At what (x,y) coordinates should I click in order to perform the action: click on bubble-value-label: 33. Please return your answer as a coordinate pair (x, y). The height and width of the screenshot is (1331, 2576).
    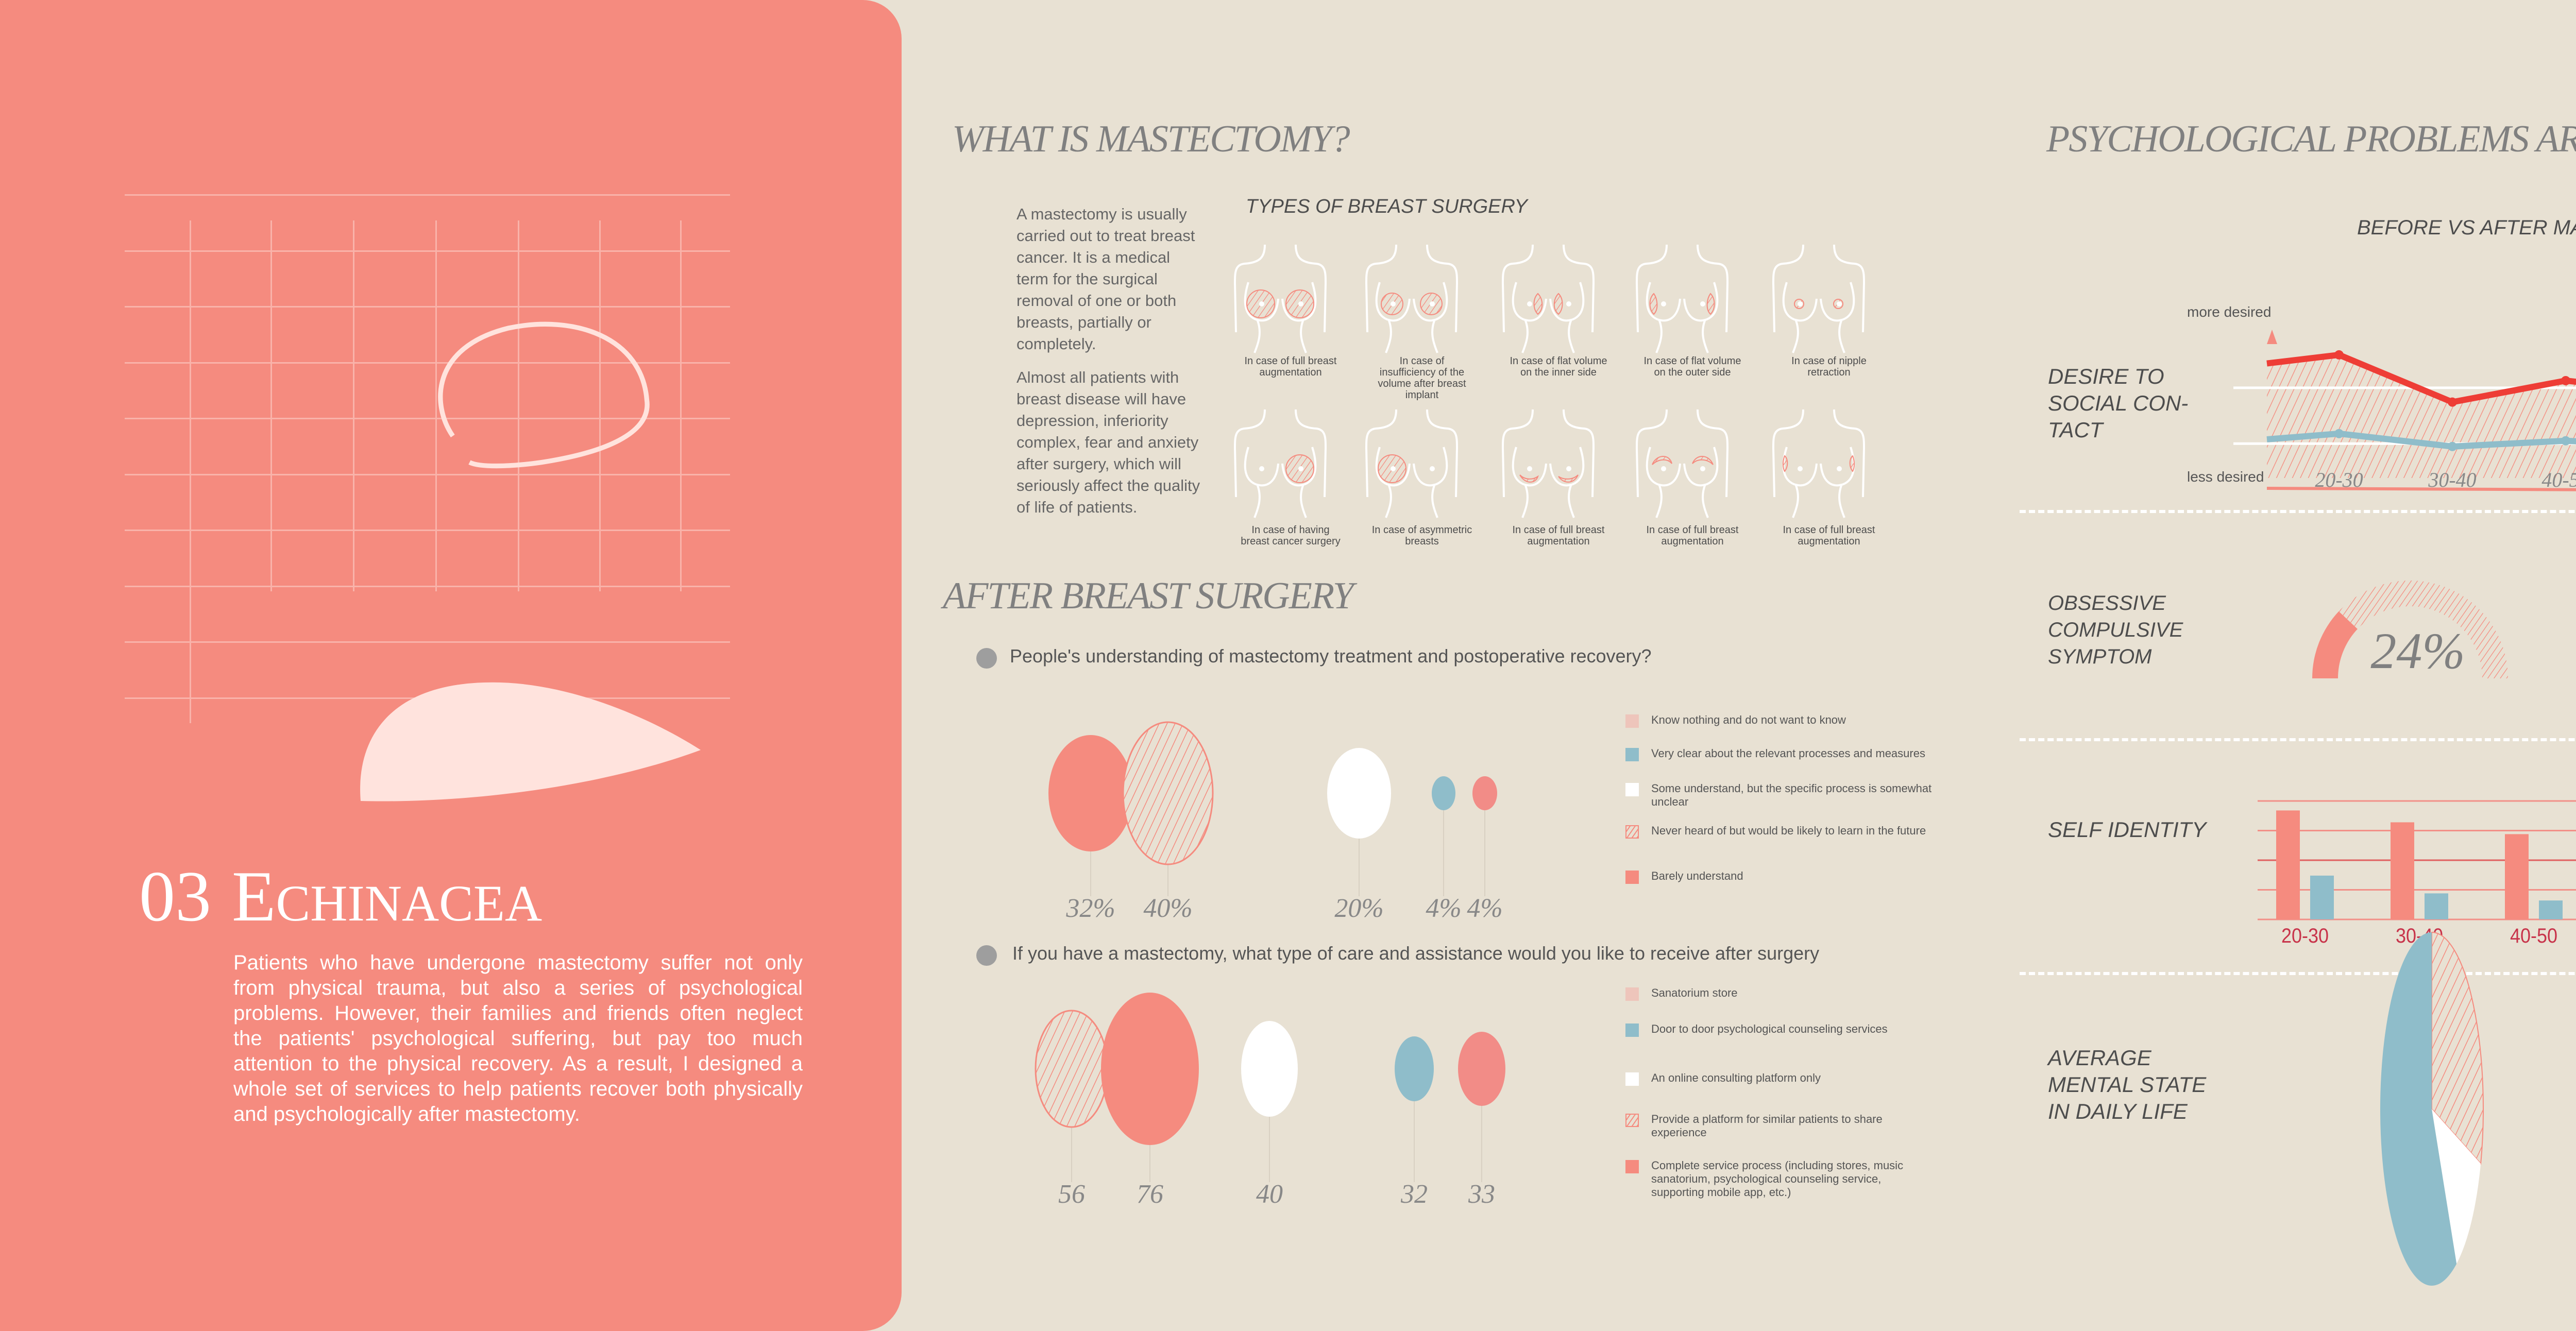
    Looking at the image, I should click on (1481, 1194).